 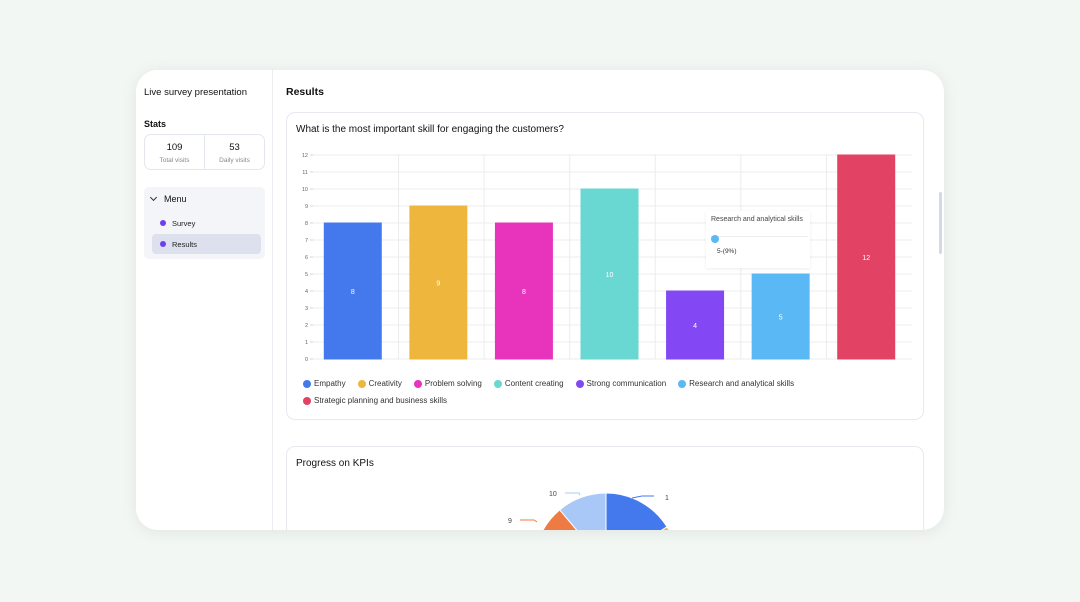 I want to click on menu-toggle: Menu, so click(x=168, y=198).